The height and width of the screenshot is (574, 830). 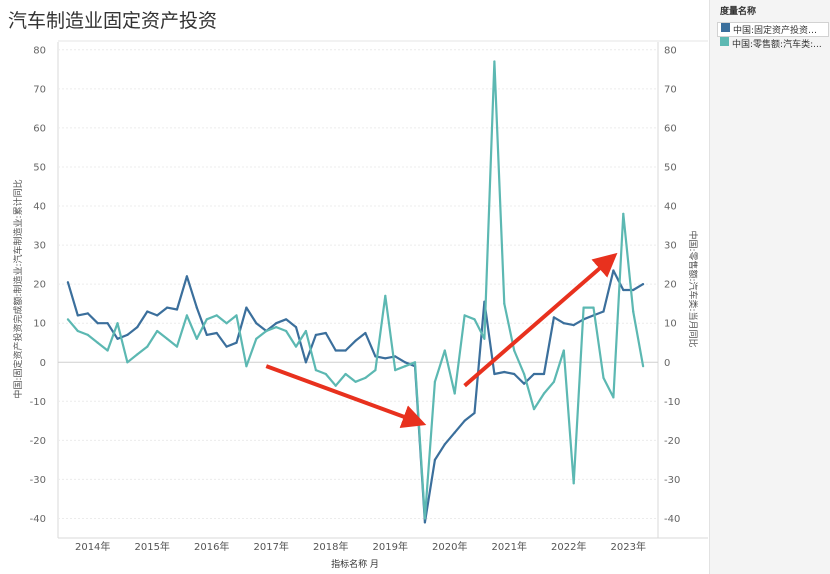 What do you see at coordinates (738, 12) in the screenshot?
I see `legend-title: 度量名称` at bounding box center [738, 12].